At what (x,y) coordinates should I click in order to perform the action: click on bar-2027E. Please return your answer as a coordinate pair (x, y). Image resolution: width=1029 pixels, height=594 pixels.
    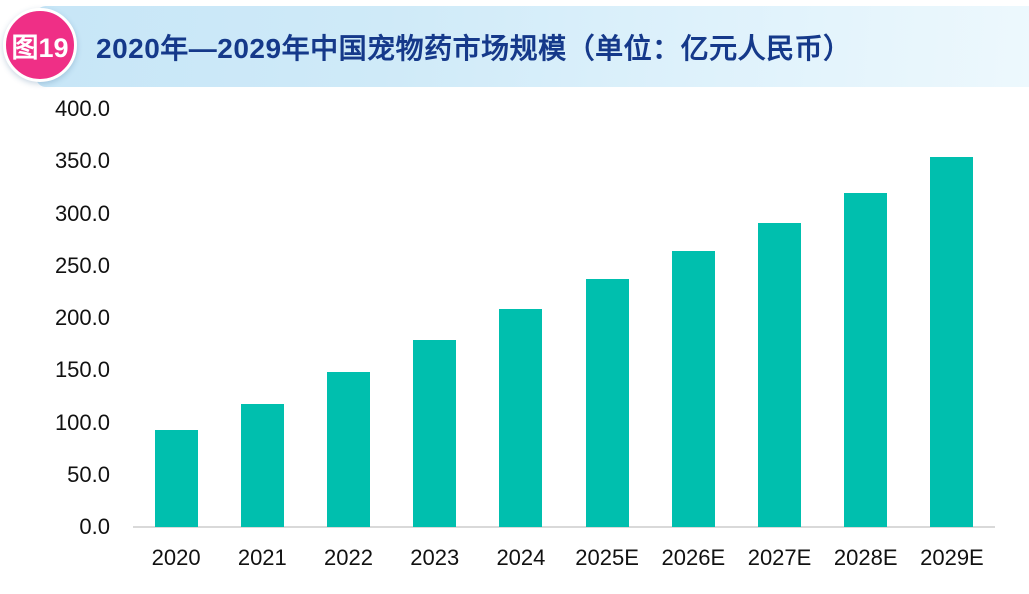
    Looking at the image, I should click on (780, 374).